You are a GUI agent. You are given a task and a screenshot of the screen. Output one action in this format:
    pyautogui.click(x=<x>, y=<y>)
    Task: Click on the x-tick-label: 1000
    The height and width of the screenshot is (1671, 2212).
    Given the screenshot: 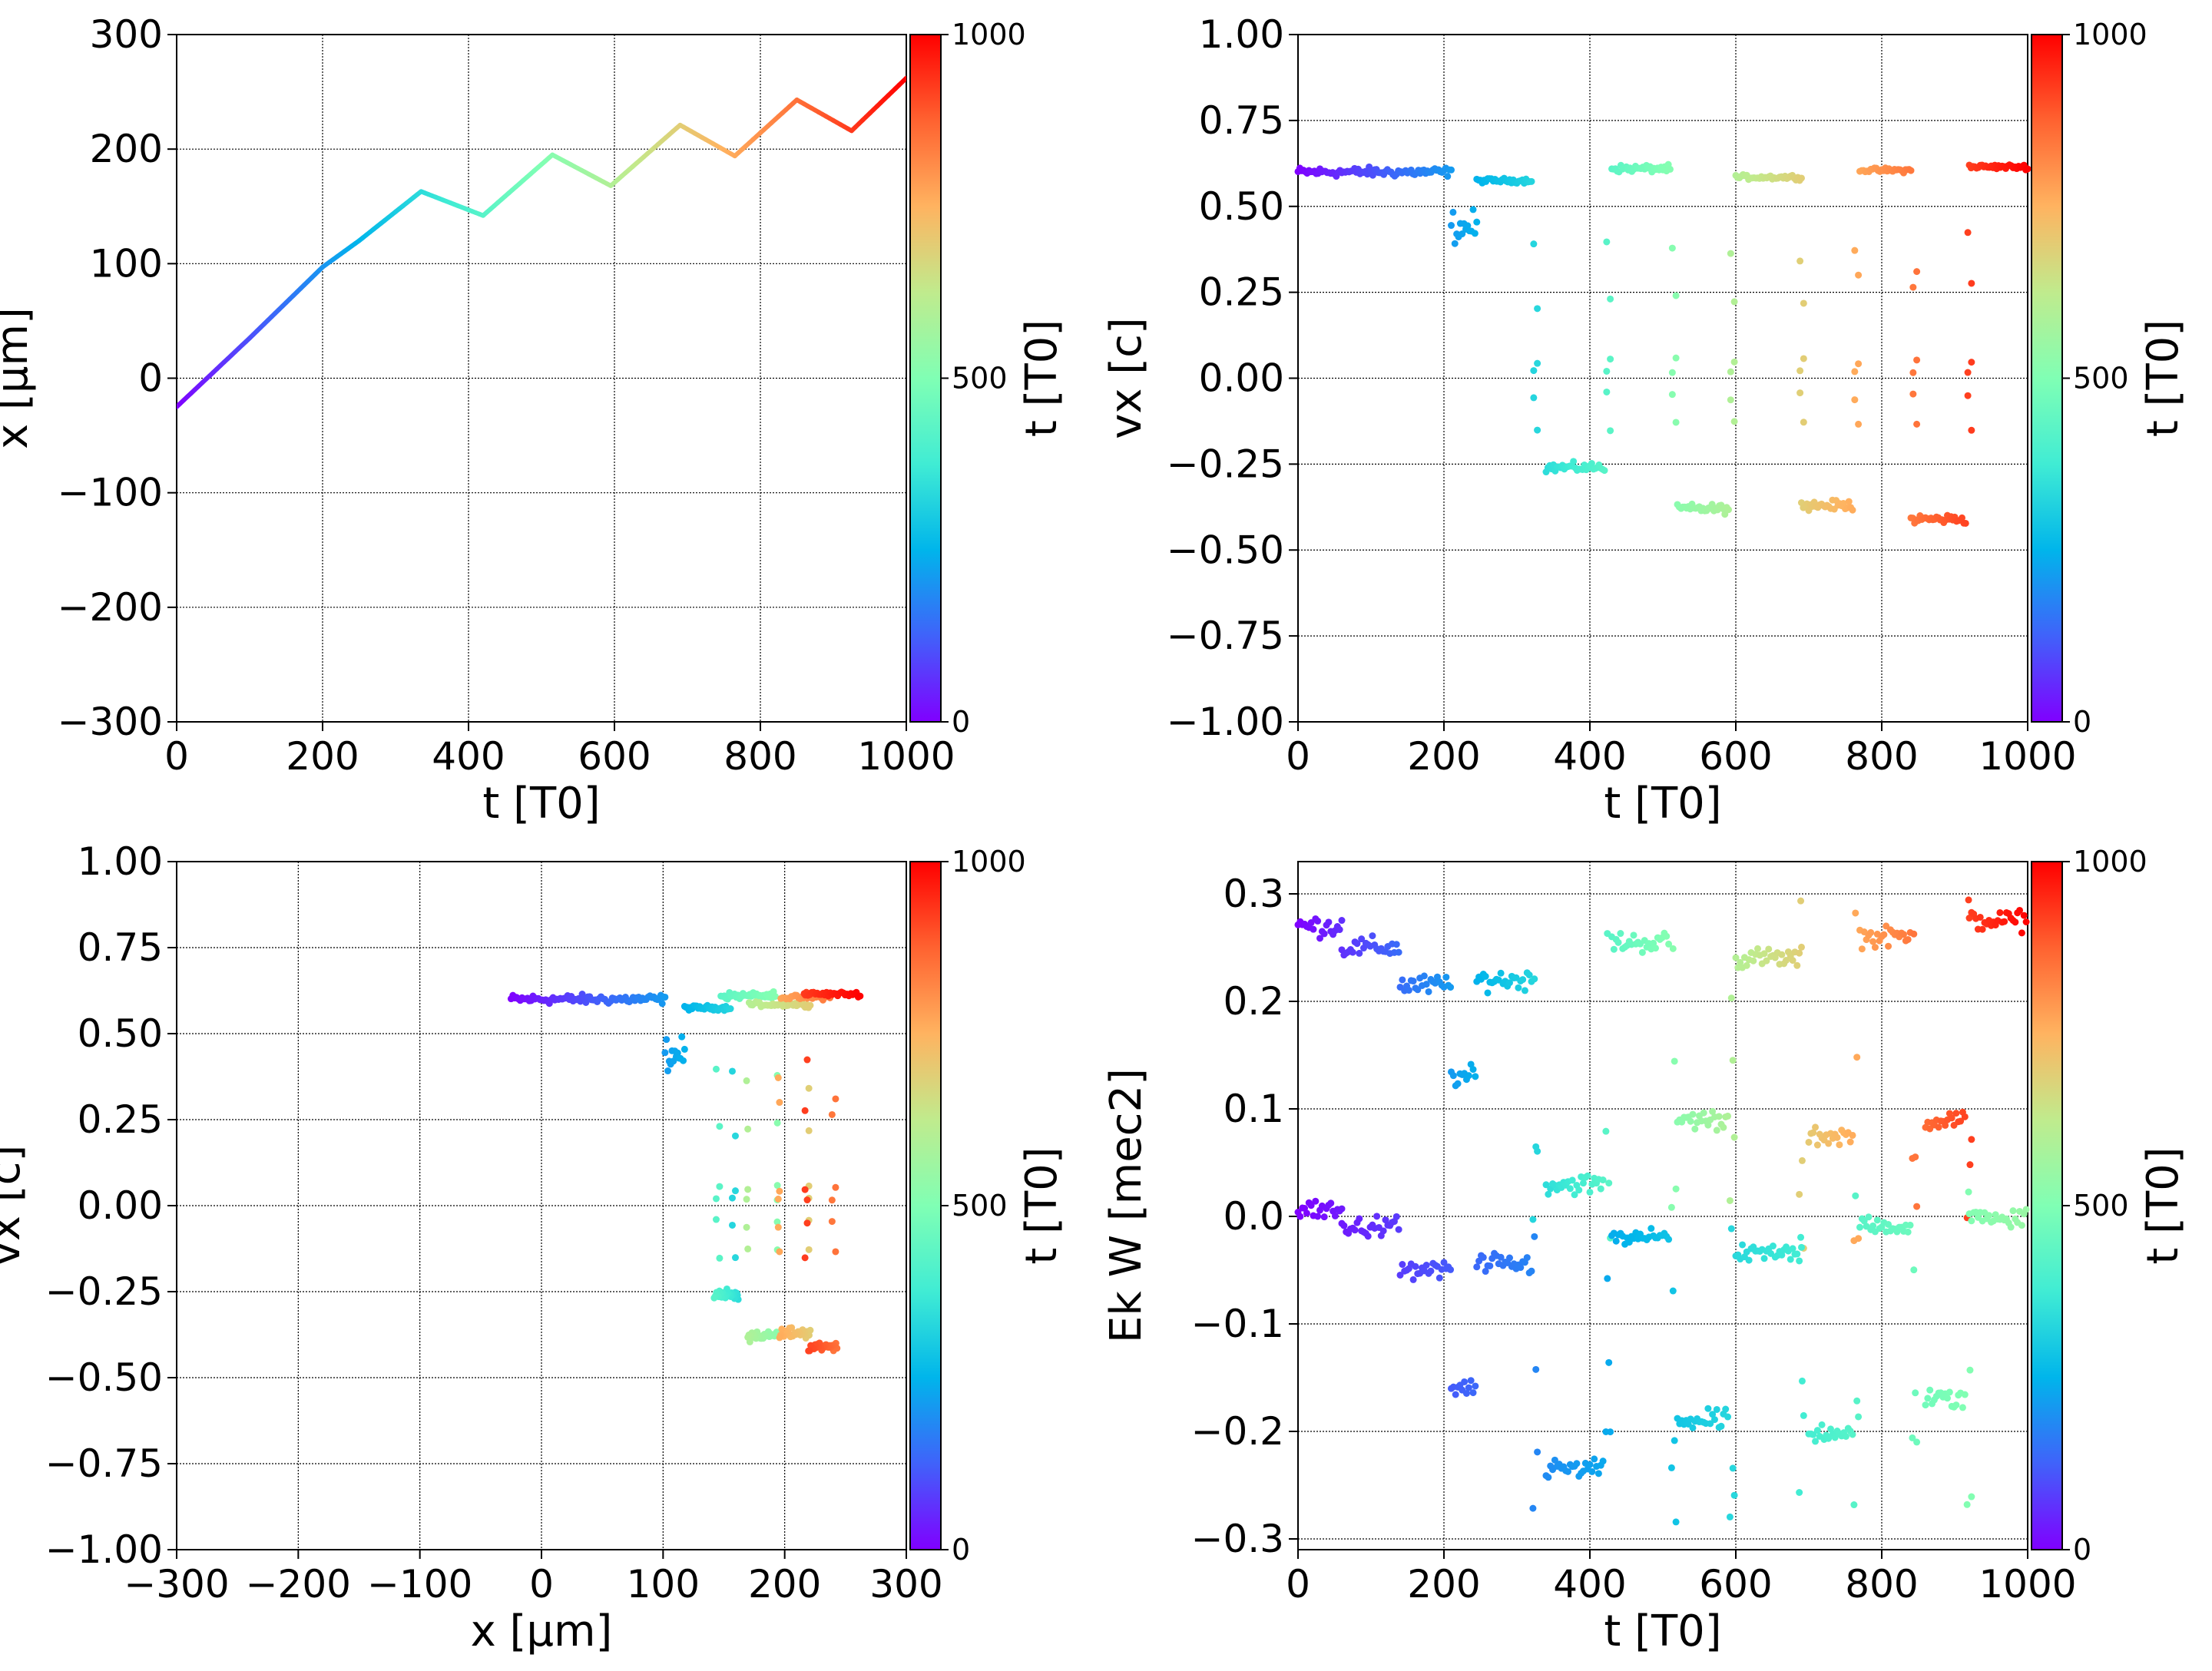 What is the action you would take?
    pyautogui.click(x=2027, y=756)
    